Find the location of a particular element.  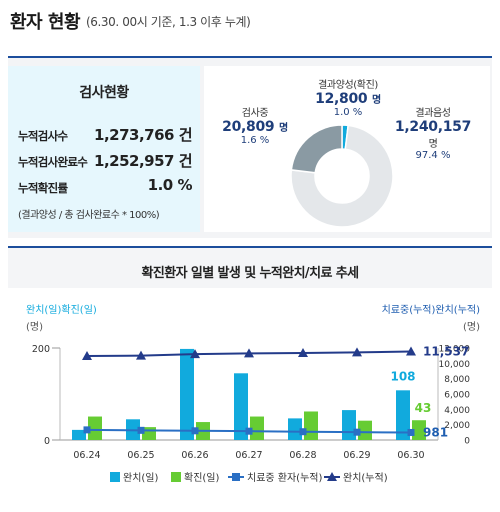

pie-slice-negative is located at coordinates (342, 176).